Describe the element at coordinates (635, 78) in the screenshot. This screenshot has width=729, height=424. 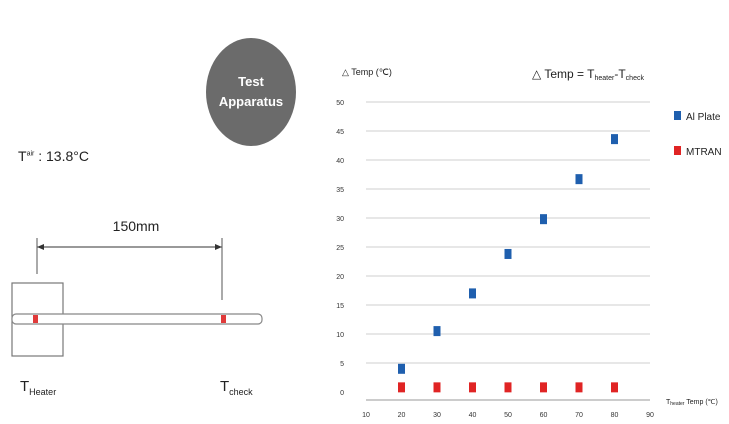
I see `chart-title-sub2: check` at that location.